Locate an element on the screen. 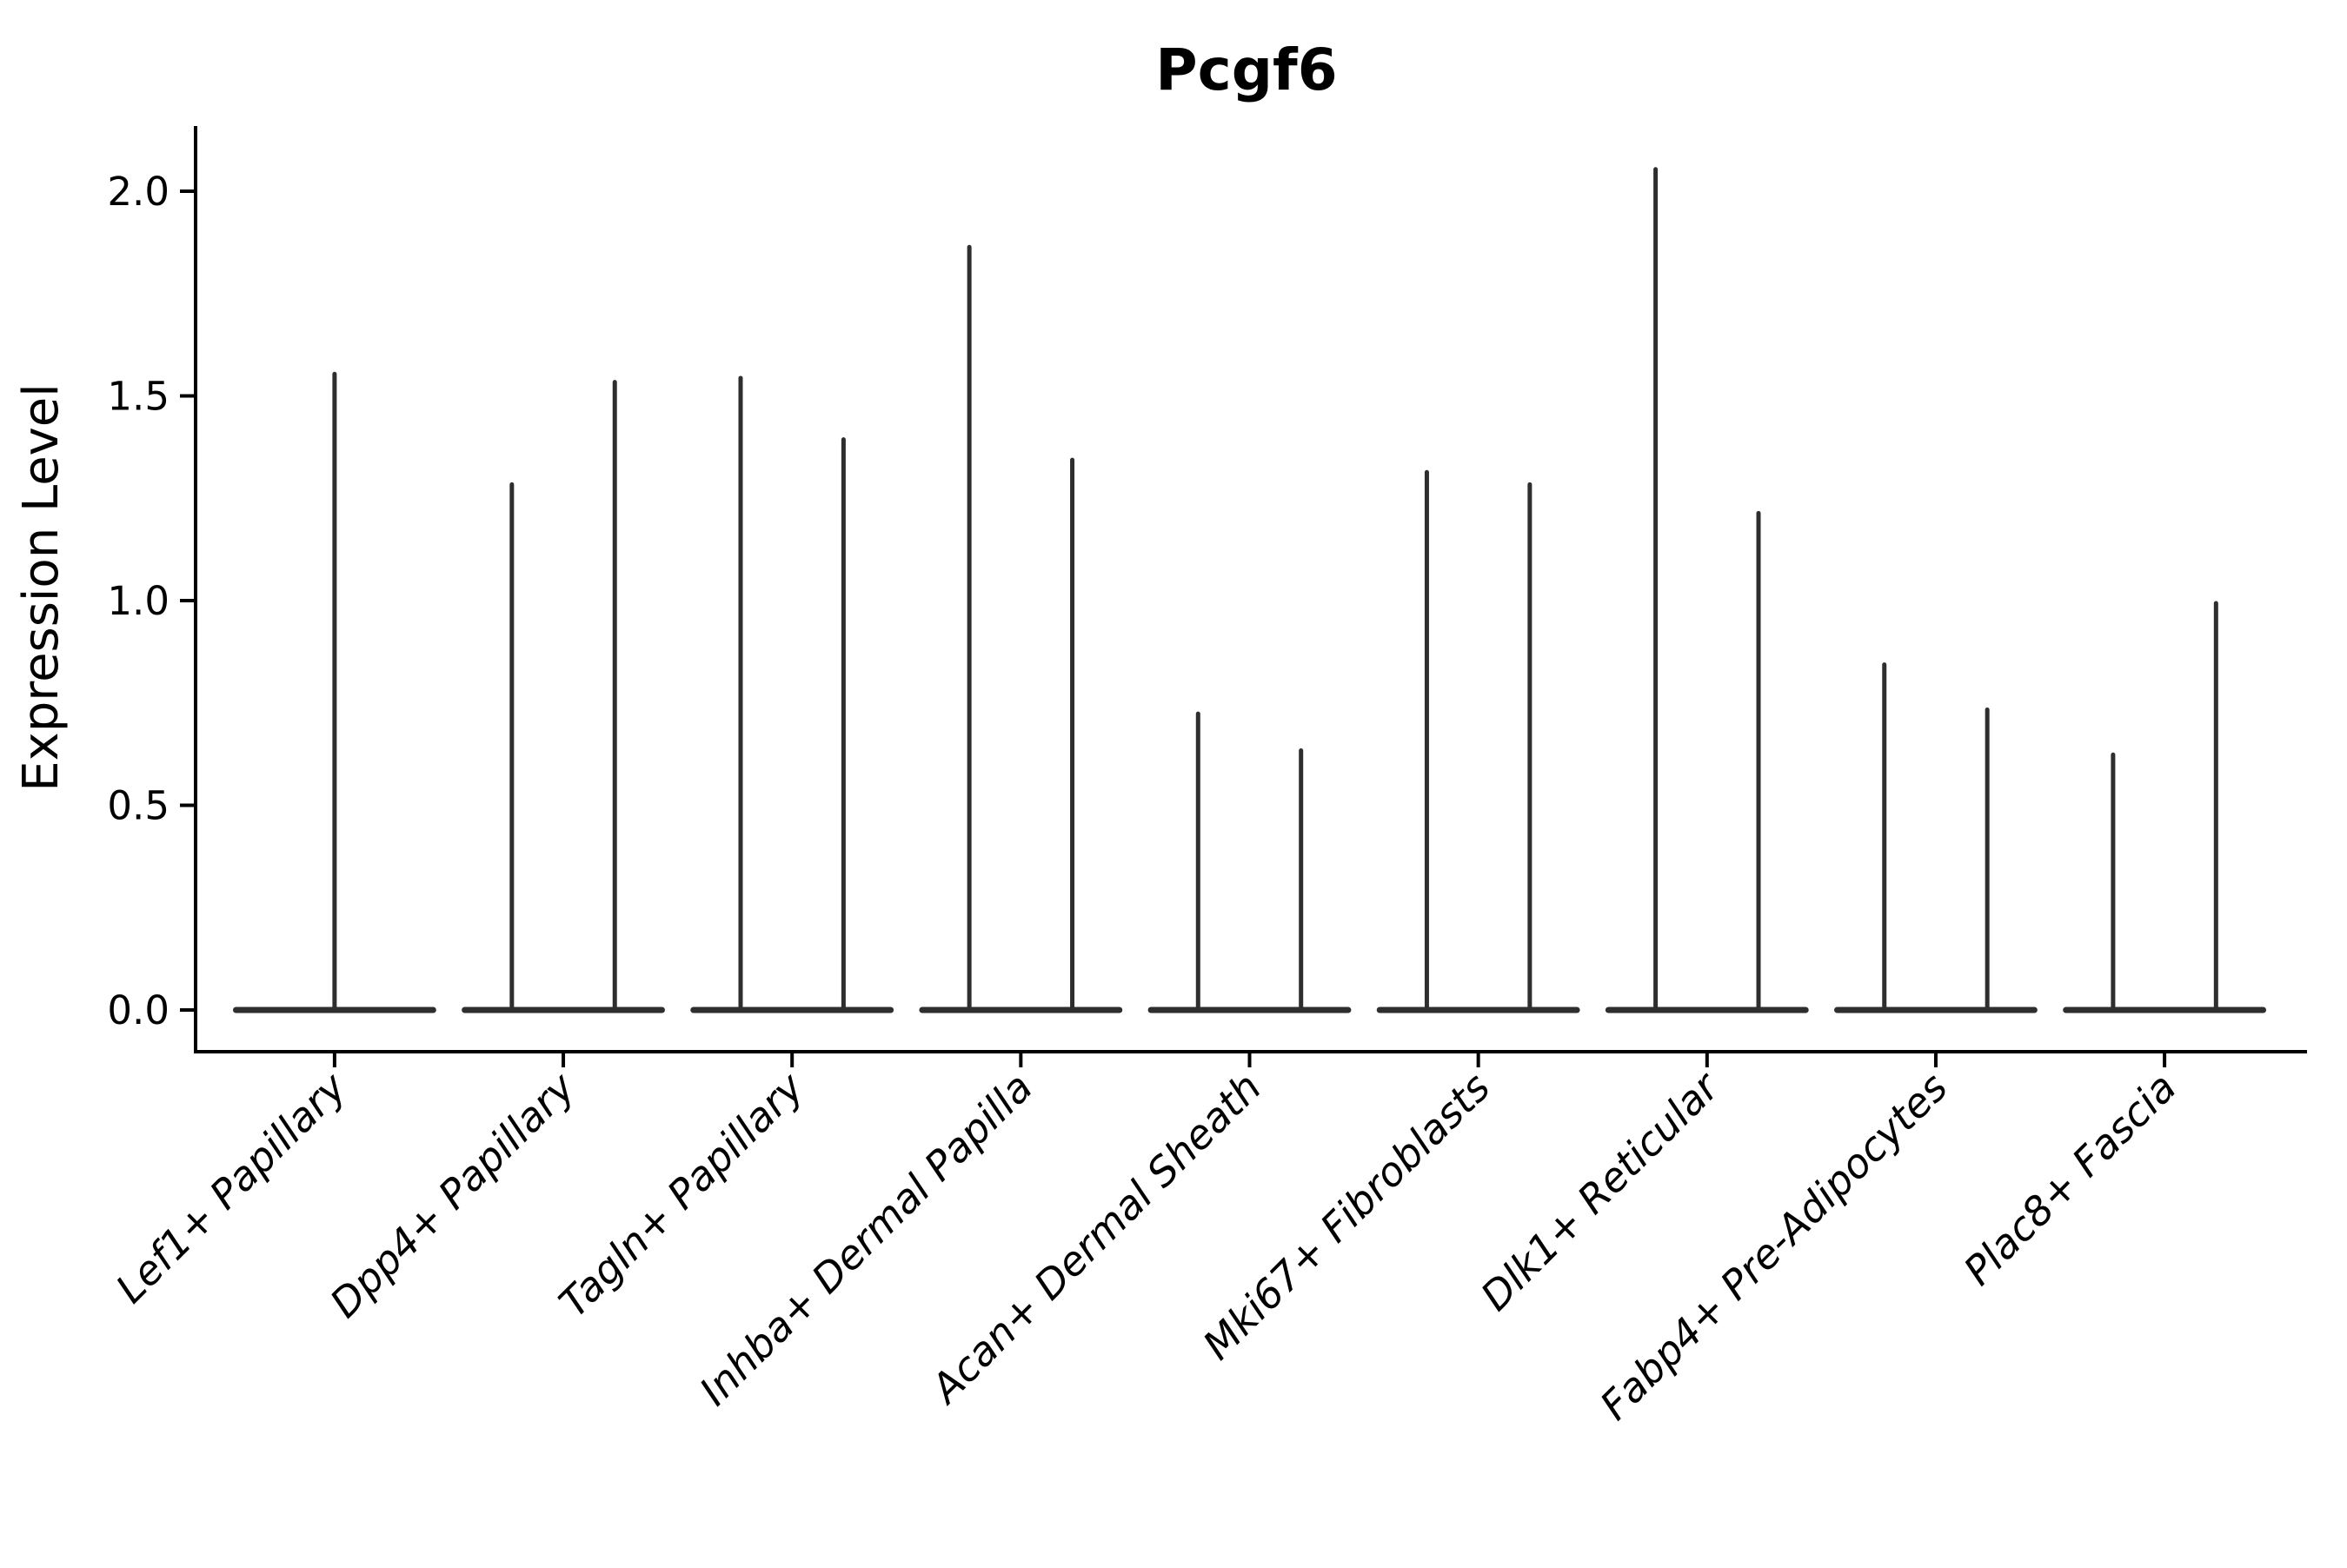 This screenshot has height=1568, width=2347. x-tick-label-1: Dpp4+ Papillary is located at coordinates (453, 1194).